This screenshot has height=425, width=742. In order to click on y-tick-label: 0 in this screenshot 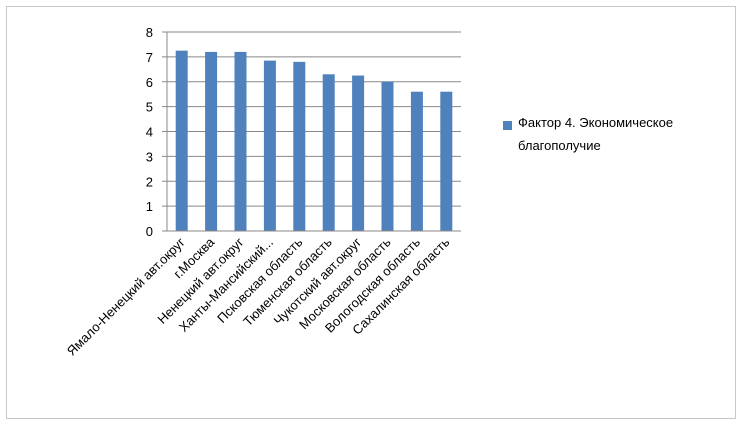, I will do `click(149, 231)`.